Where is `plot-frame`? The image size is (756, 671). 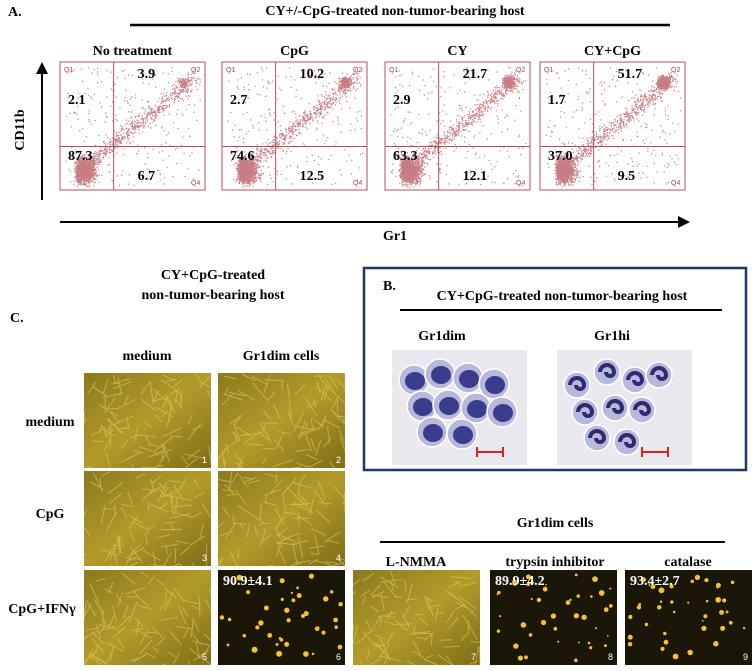 plot-frame is located at coordinates (294, 126).